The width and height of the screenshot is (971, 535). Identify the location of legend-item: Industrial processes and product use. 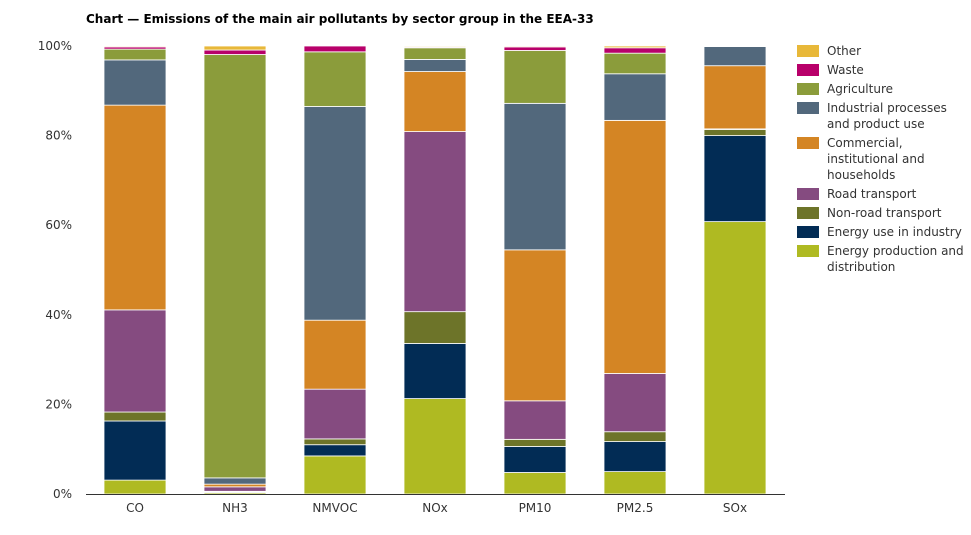
(882, 116).